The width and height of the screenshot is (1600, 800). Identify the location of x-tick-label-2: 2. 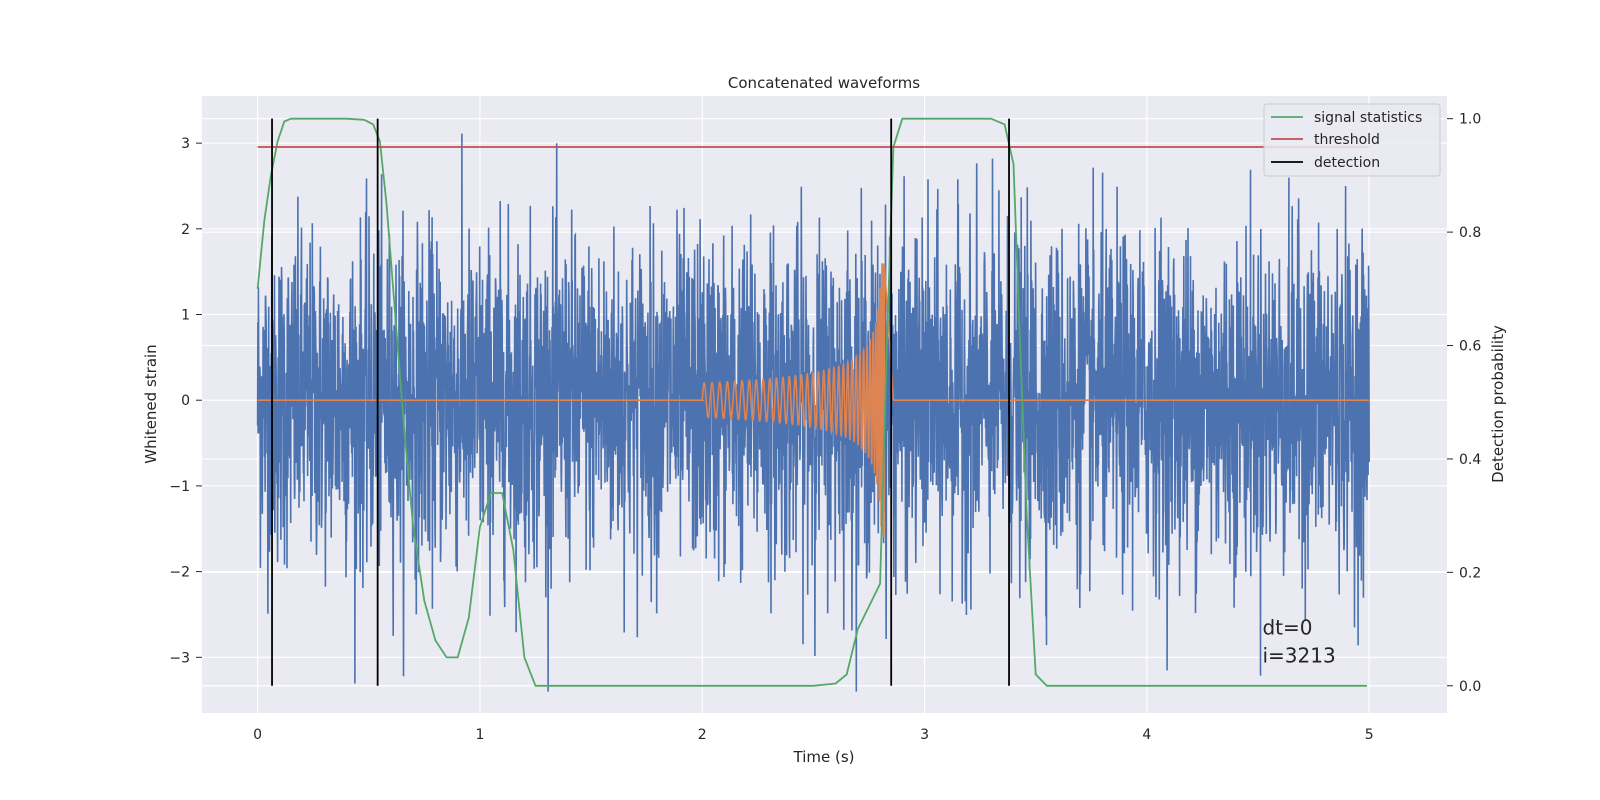
(702, 735).